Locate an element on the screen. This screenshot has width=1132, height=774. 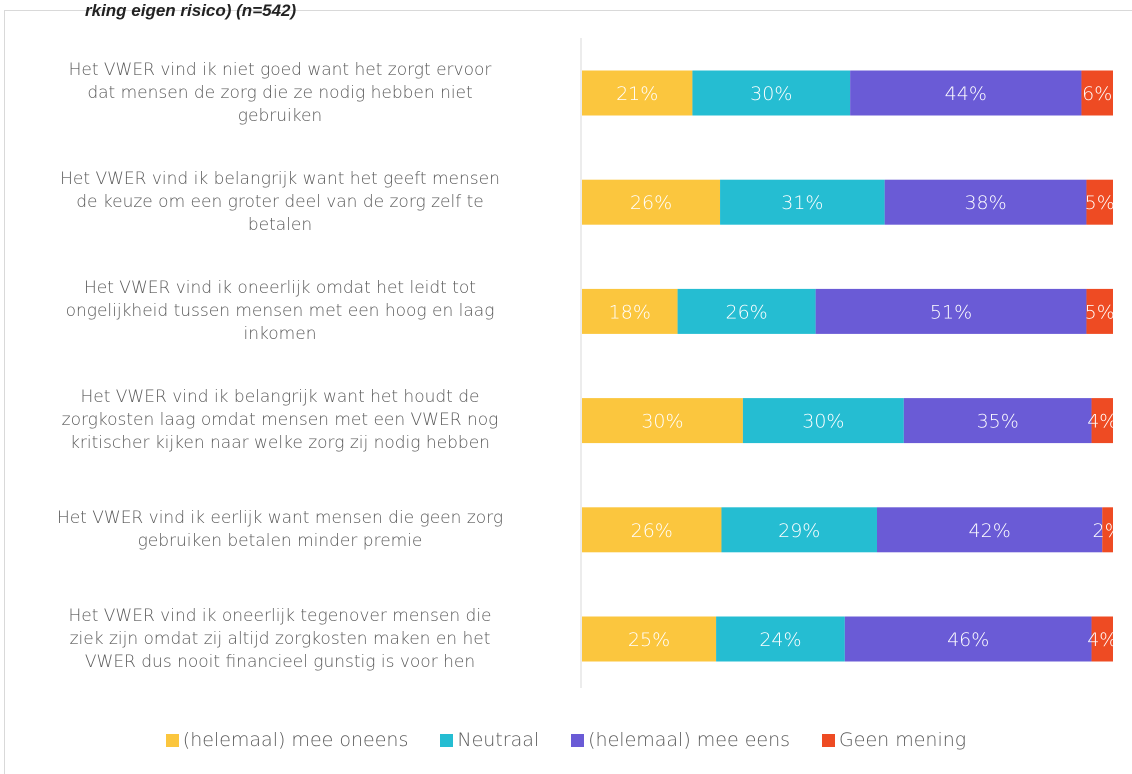
bar-data-label: 18% is located at coordinates (630, 312).